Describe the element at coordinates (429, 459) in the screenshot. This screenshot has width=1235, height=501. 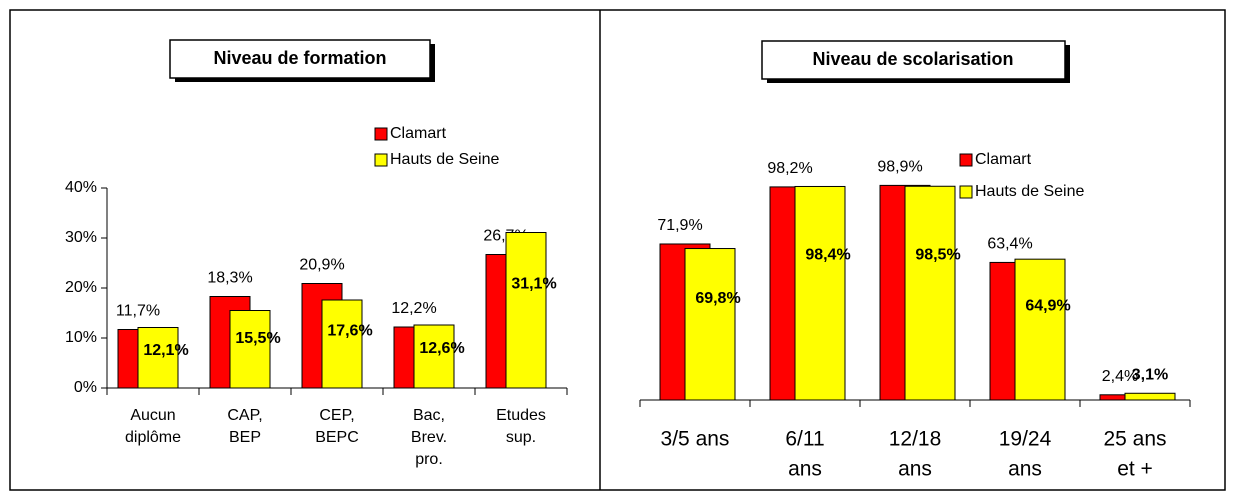
I see `x-tick-label: pro.` at that location.